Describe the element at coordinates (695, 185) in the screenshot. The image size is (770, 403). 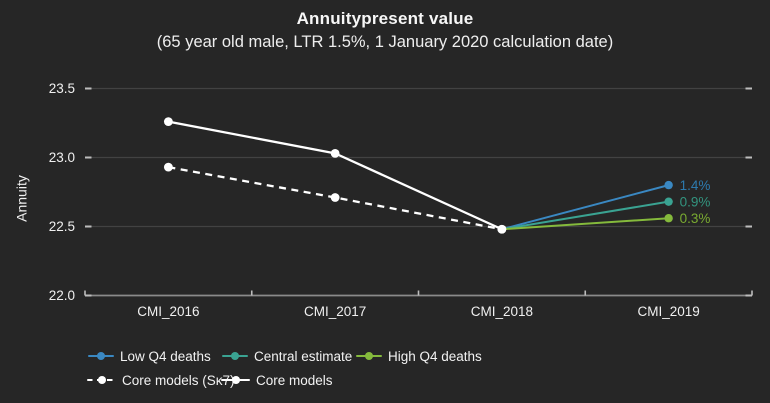
I see `series-end-label: 1.4%` at that location.